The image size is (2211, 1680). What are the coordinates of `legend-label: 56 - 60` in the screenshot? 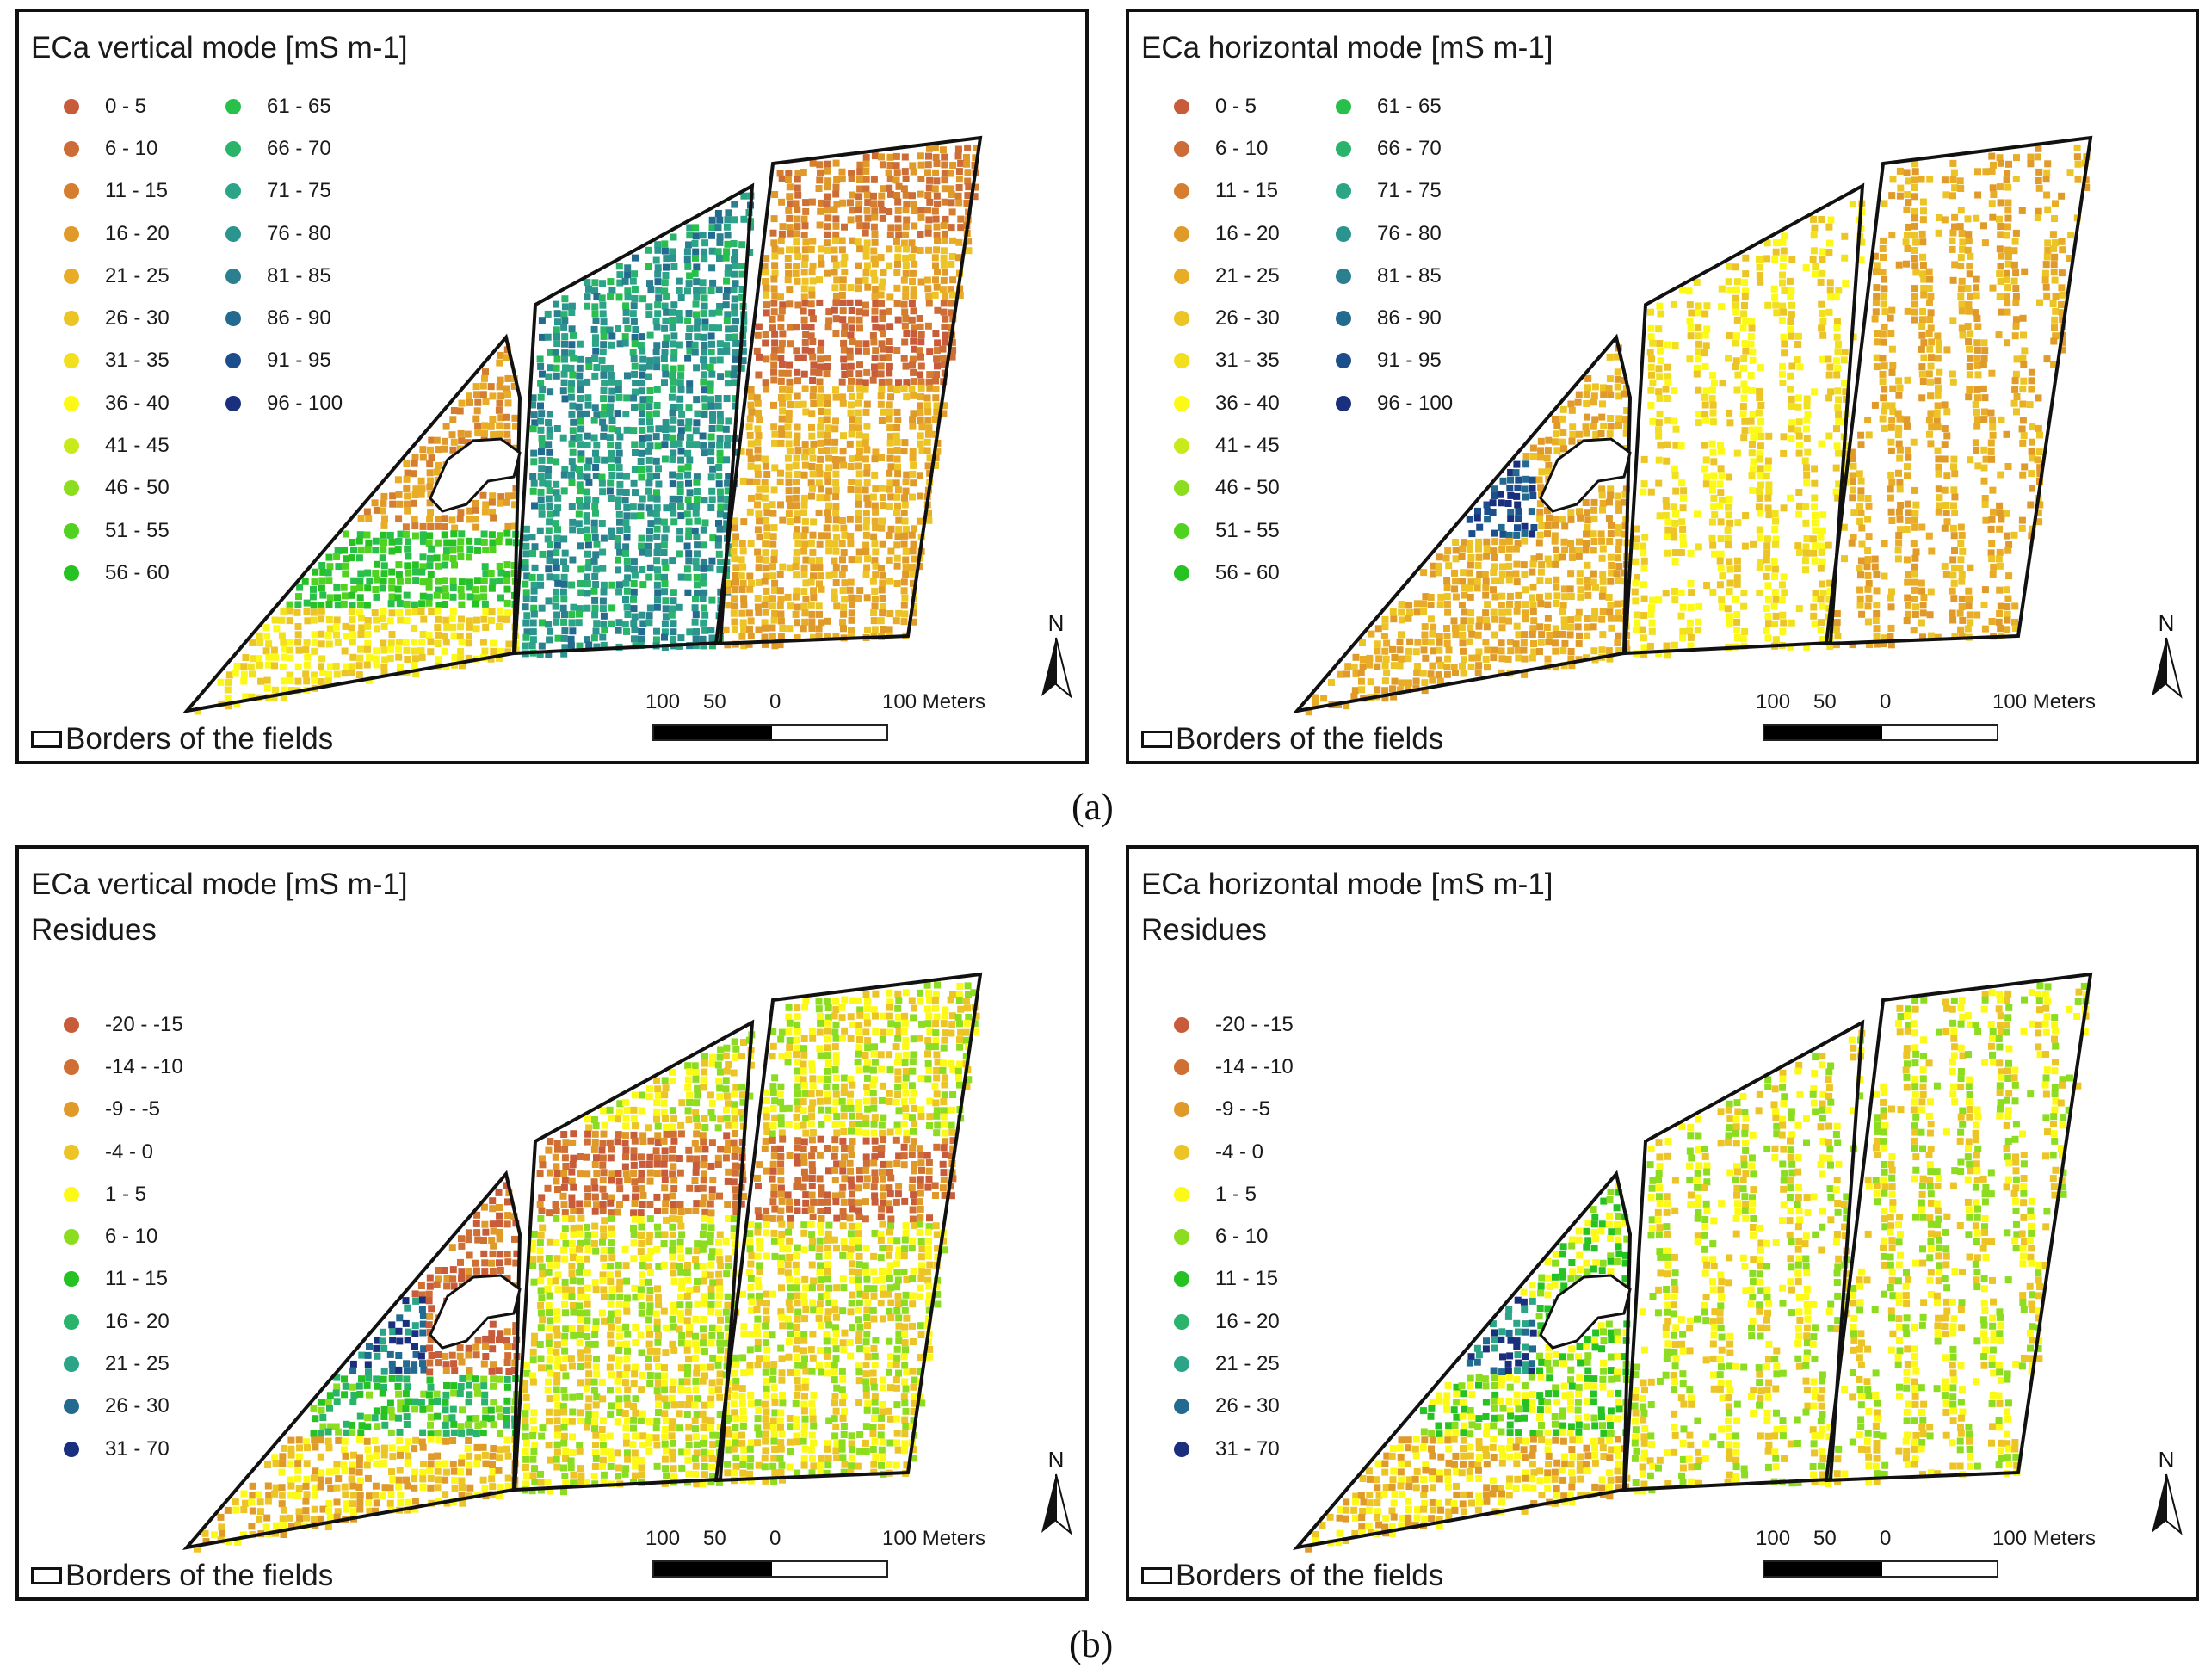 It's located at (137, 572).